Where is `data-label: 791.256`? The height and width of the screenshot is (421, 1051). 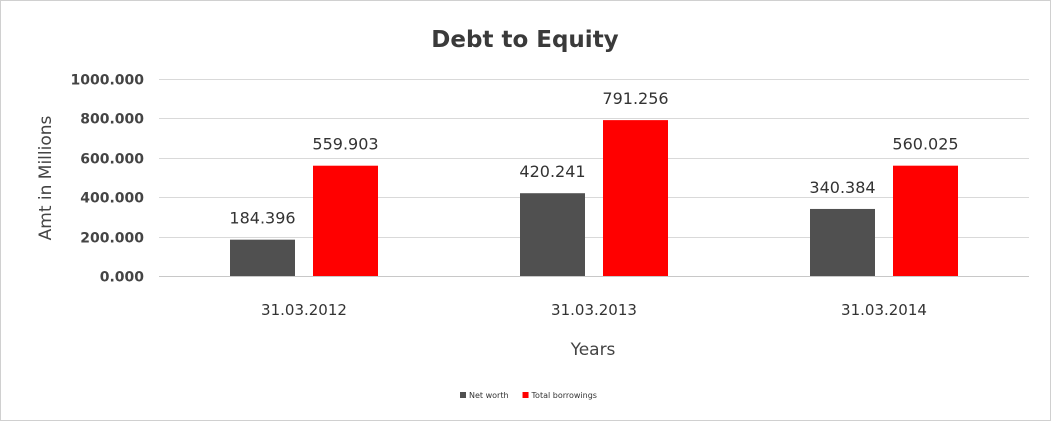
data-label: 791.256 is located at coordinates (635, 98).